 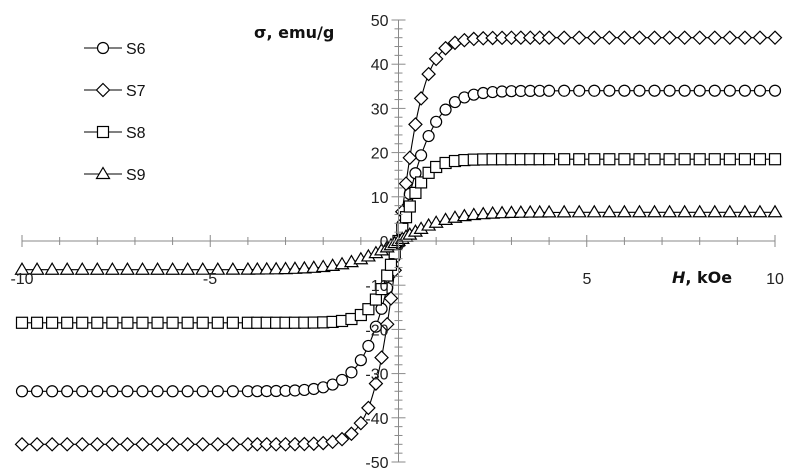 I want to click on y-tick-label: -30, so click(x=376, y=375).